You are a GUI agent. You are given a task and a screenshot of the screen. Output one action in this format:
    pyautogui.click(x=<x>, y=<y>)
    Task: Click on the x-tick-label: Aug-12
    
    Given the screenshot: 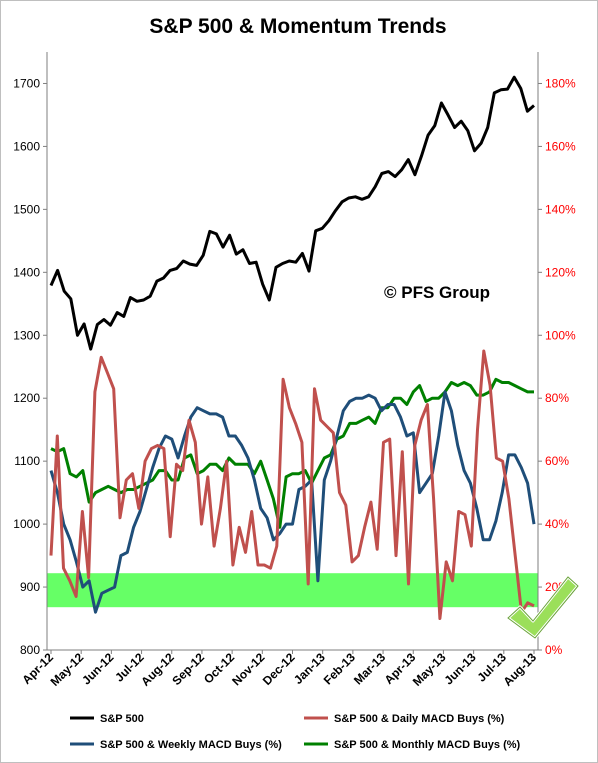 What is the action you would take?
    pyautogui.click(x=157, y=669)
    